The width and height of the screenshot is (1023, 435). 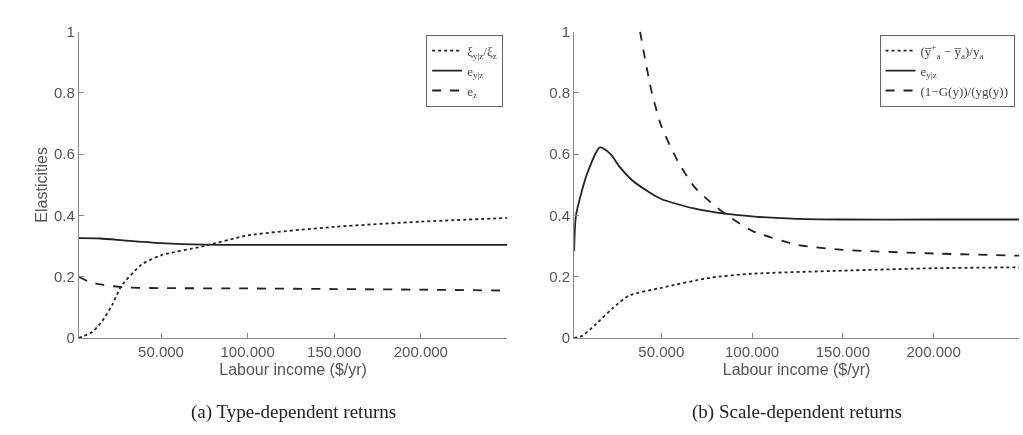 What do you see at coordinates (294, 412) in the screenshot?
I see `text: (a) Type-dependent returns` at bounding box center [294, 412].